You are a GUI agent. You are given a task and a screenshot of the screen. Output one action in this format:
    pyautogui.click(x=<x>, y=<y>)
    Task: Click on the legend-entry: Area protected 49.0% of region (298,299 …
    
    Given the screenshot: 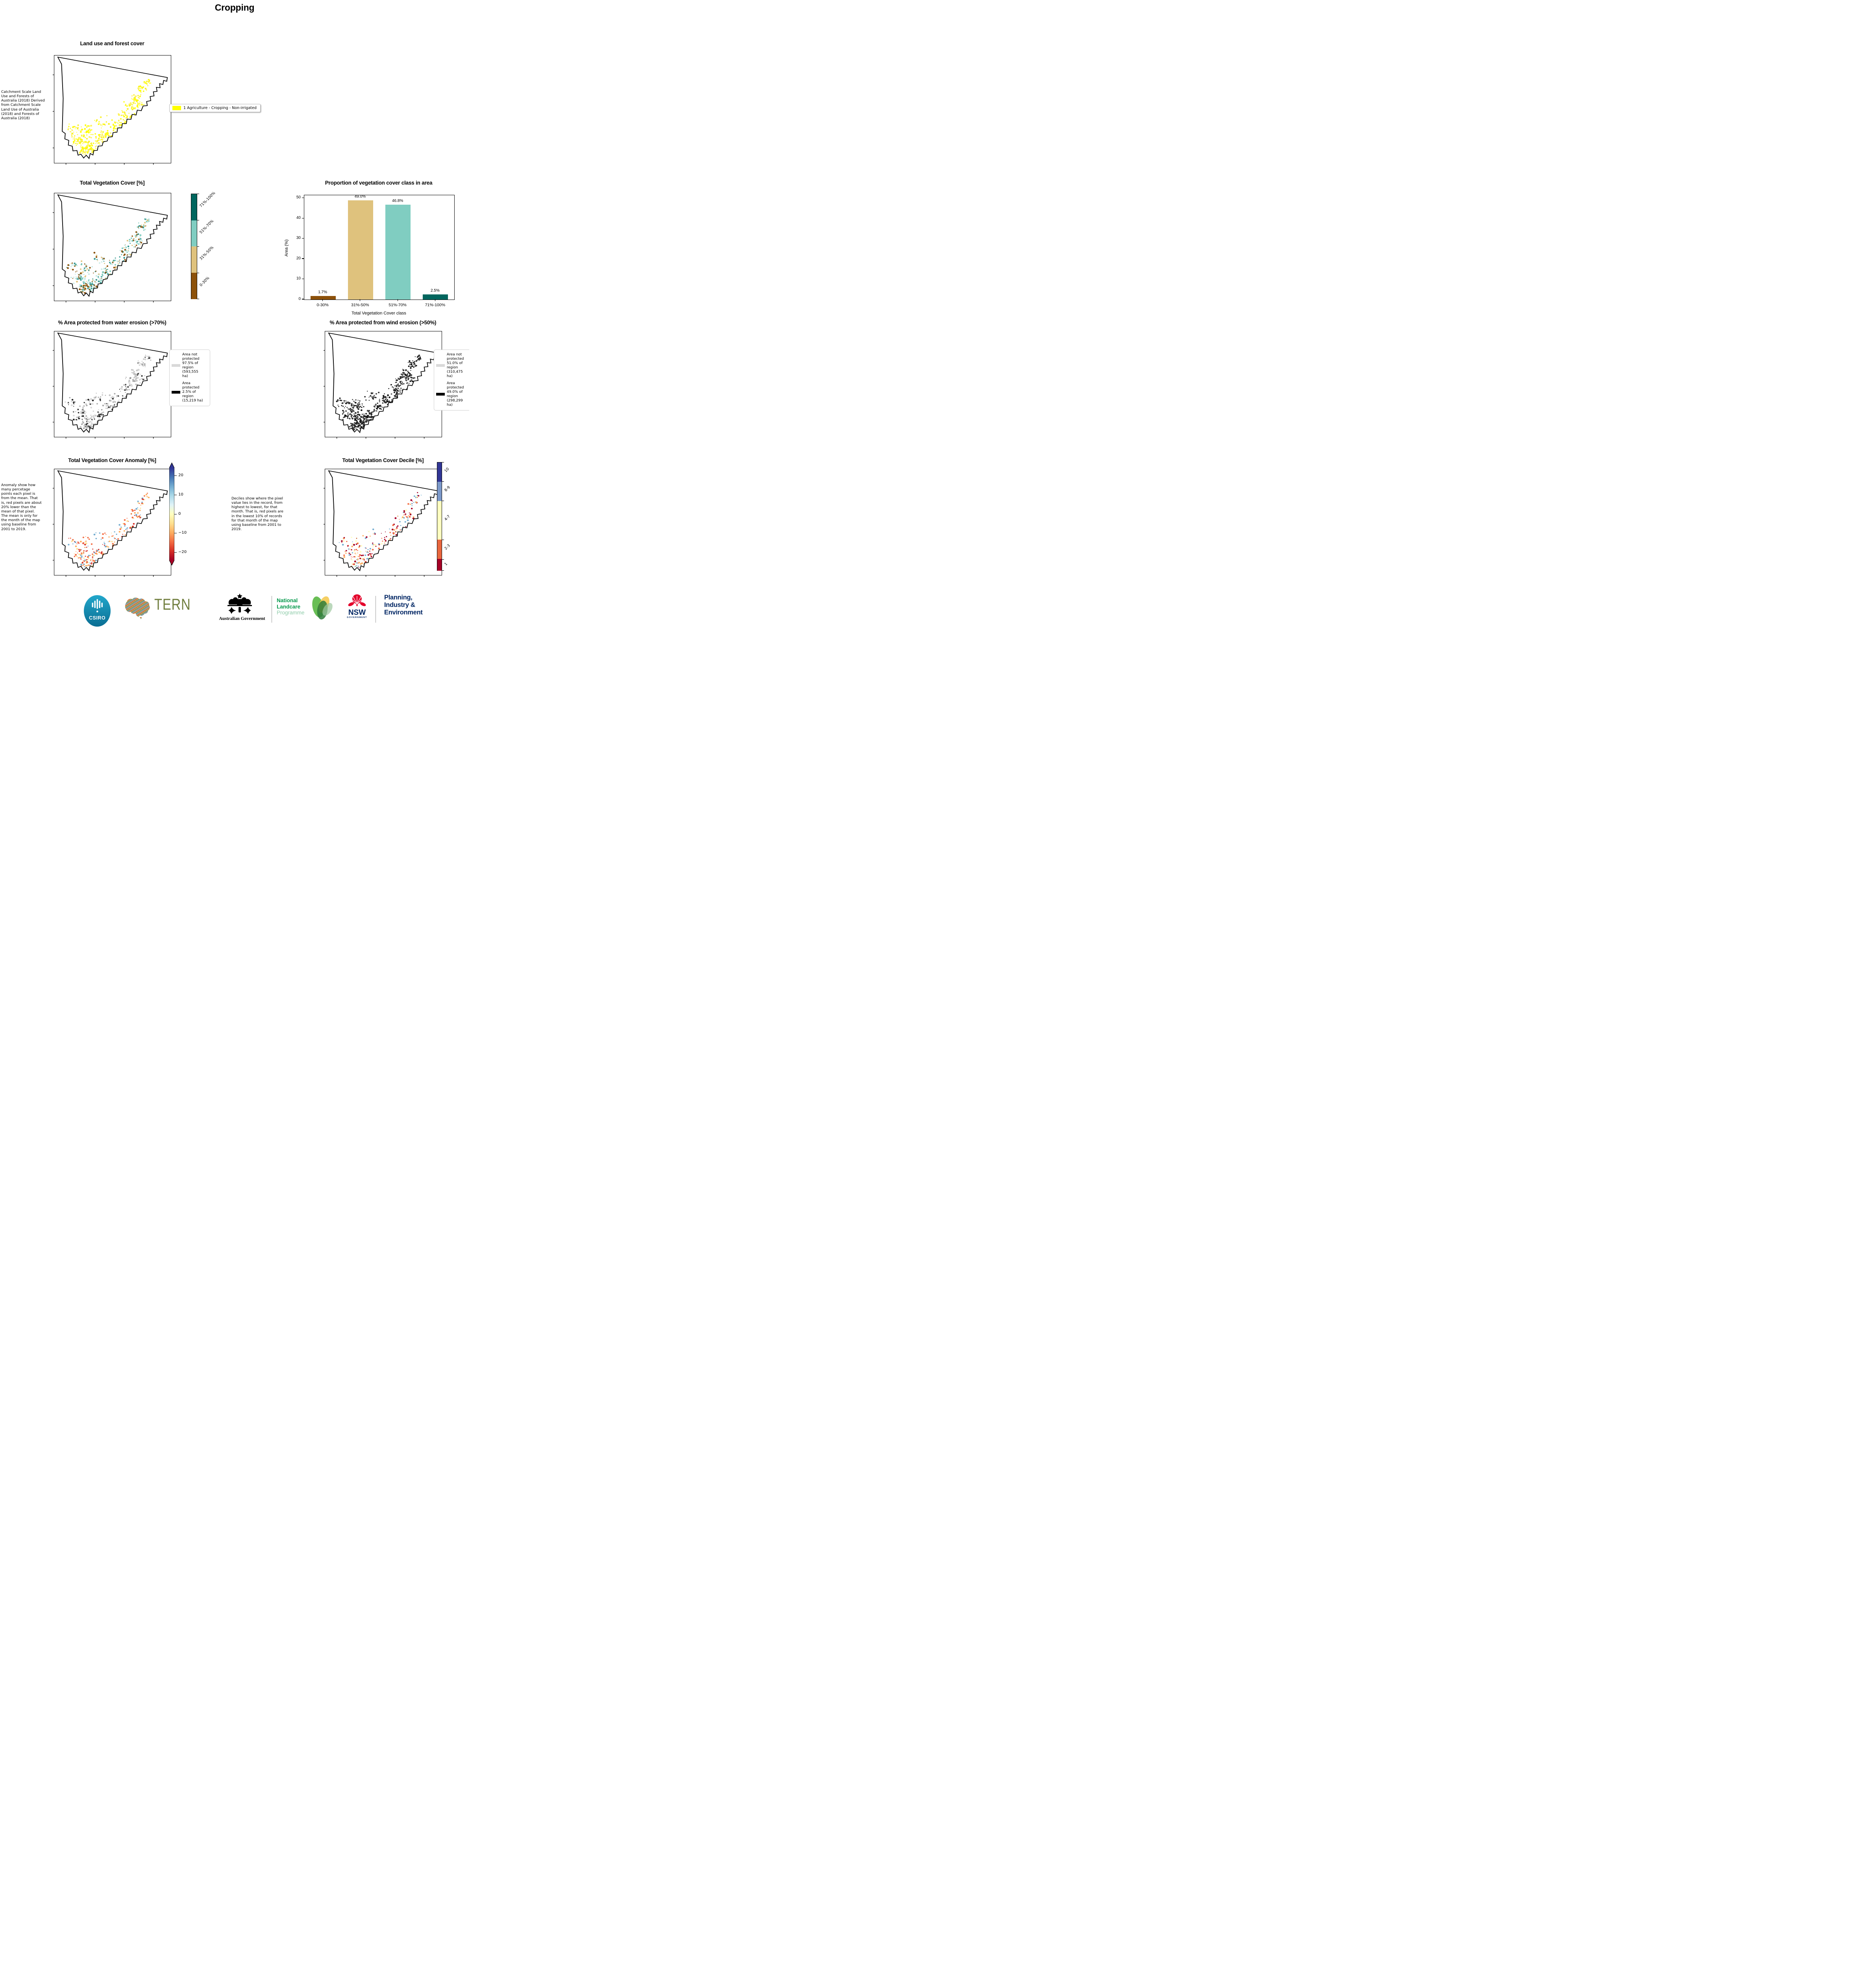 What is the action you would take?
    pyautogui.click(x=452, y=394)
    